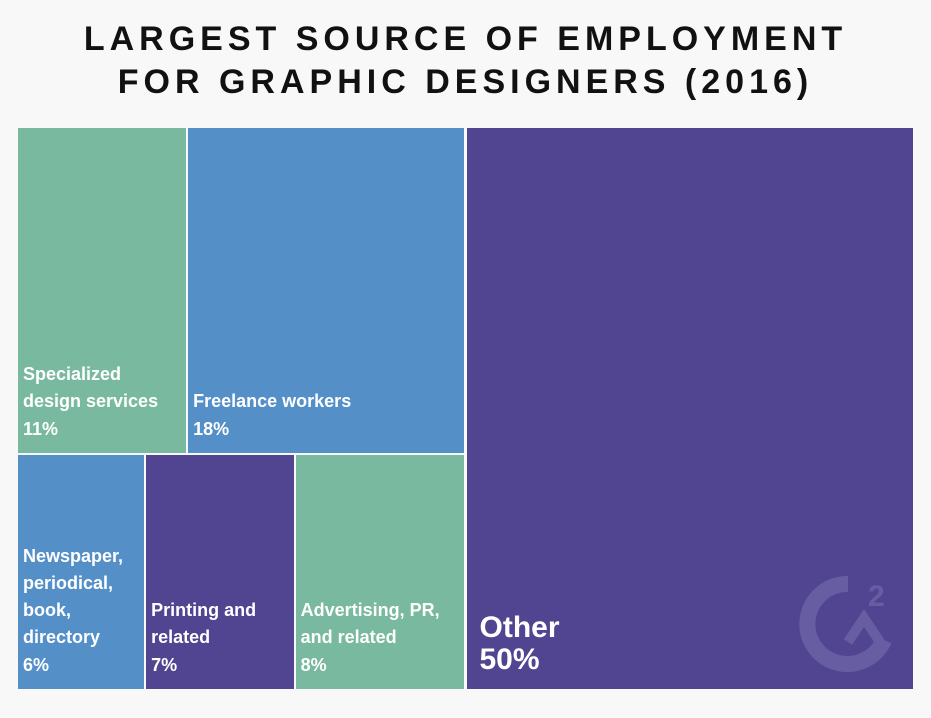  What do you see at coordinates (509, 659) in the screenshot?
I see `treemap-tile-value: 50%` at bounding box center [509, 659].